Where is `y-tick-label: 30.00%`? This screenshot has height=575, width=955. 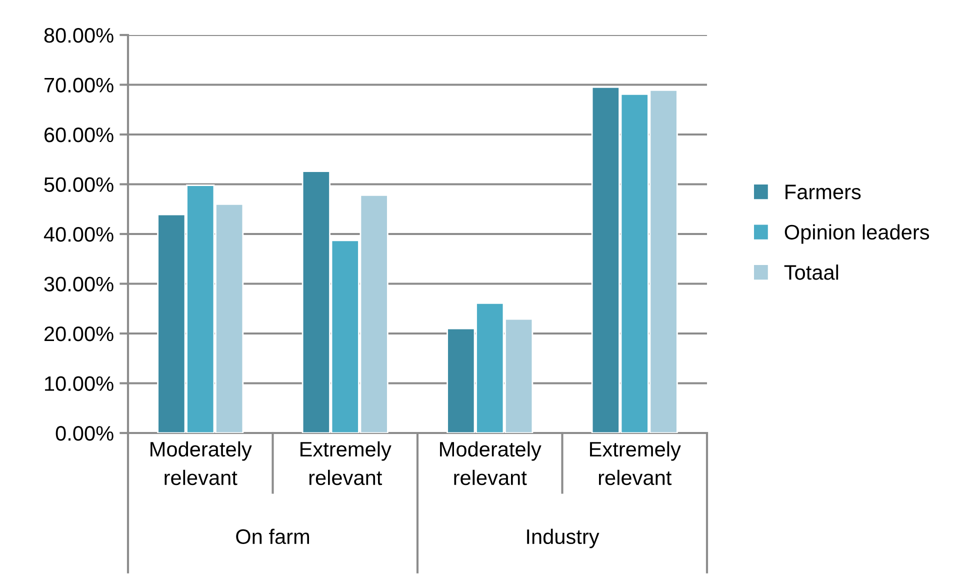
y-tick-label: 30.00% is located at coordinates (79, 284).